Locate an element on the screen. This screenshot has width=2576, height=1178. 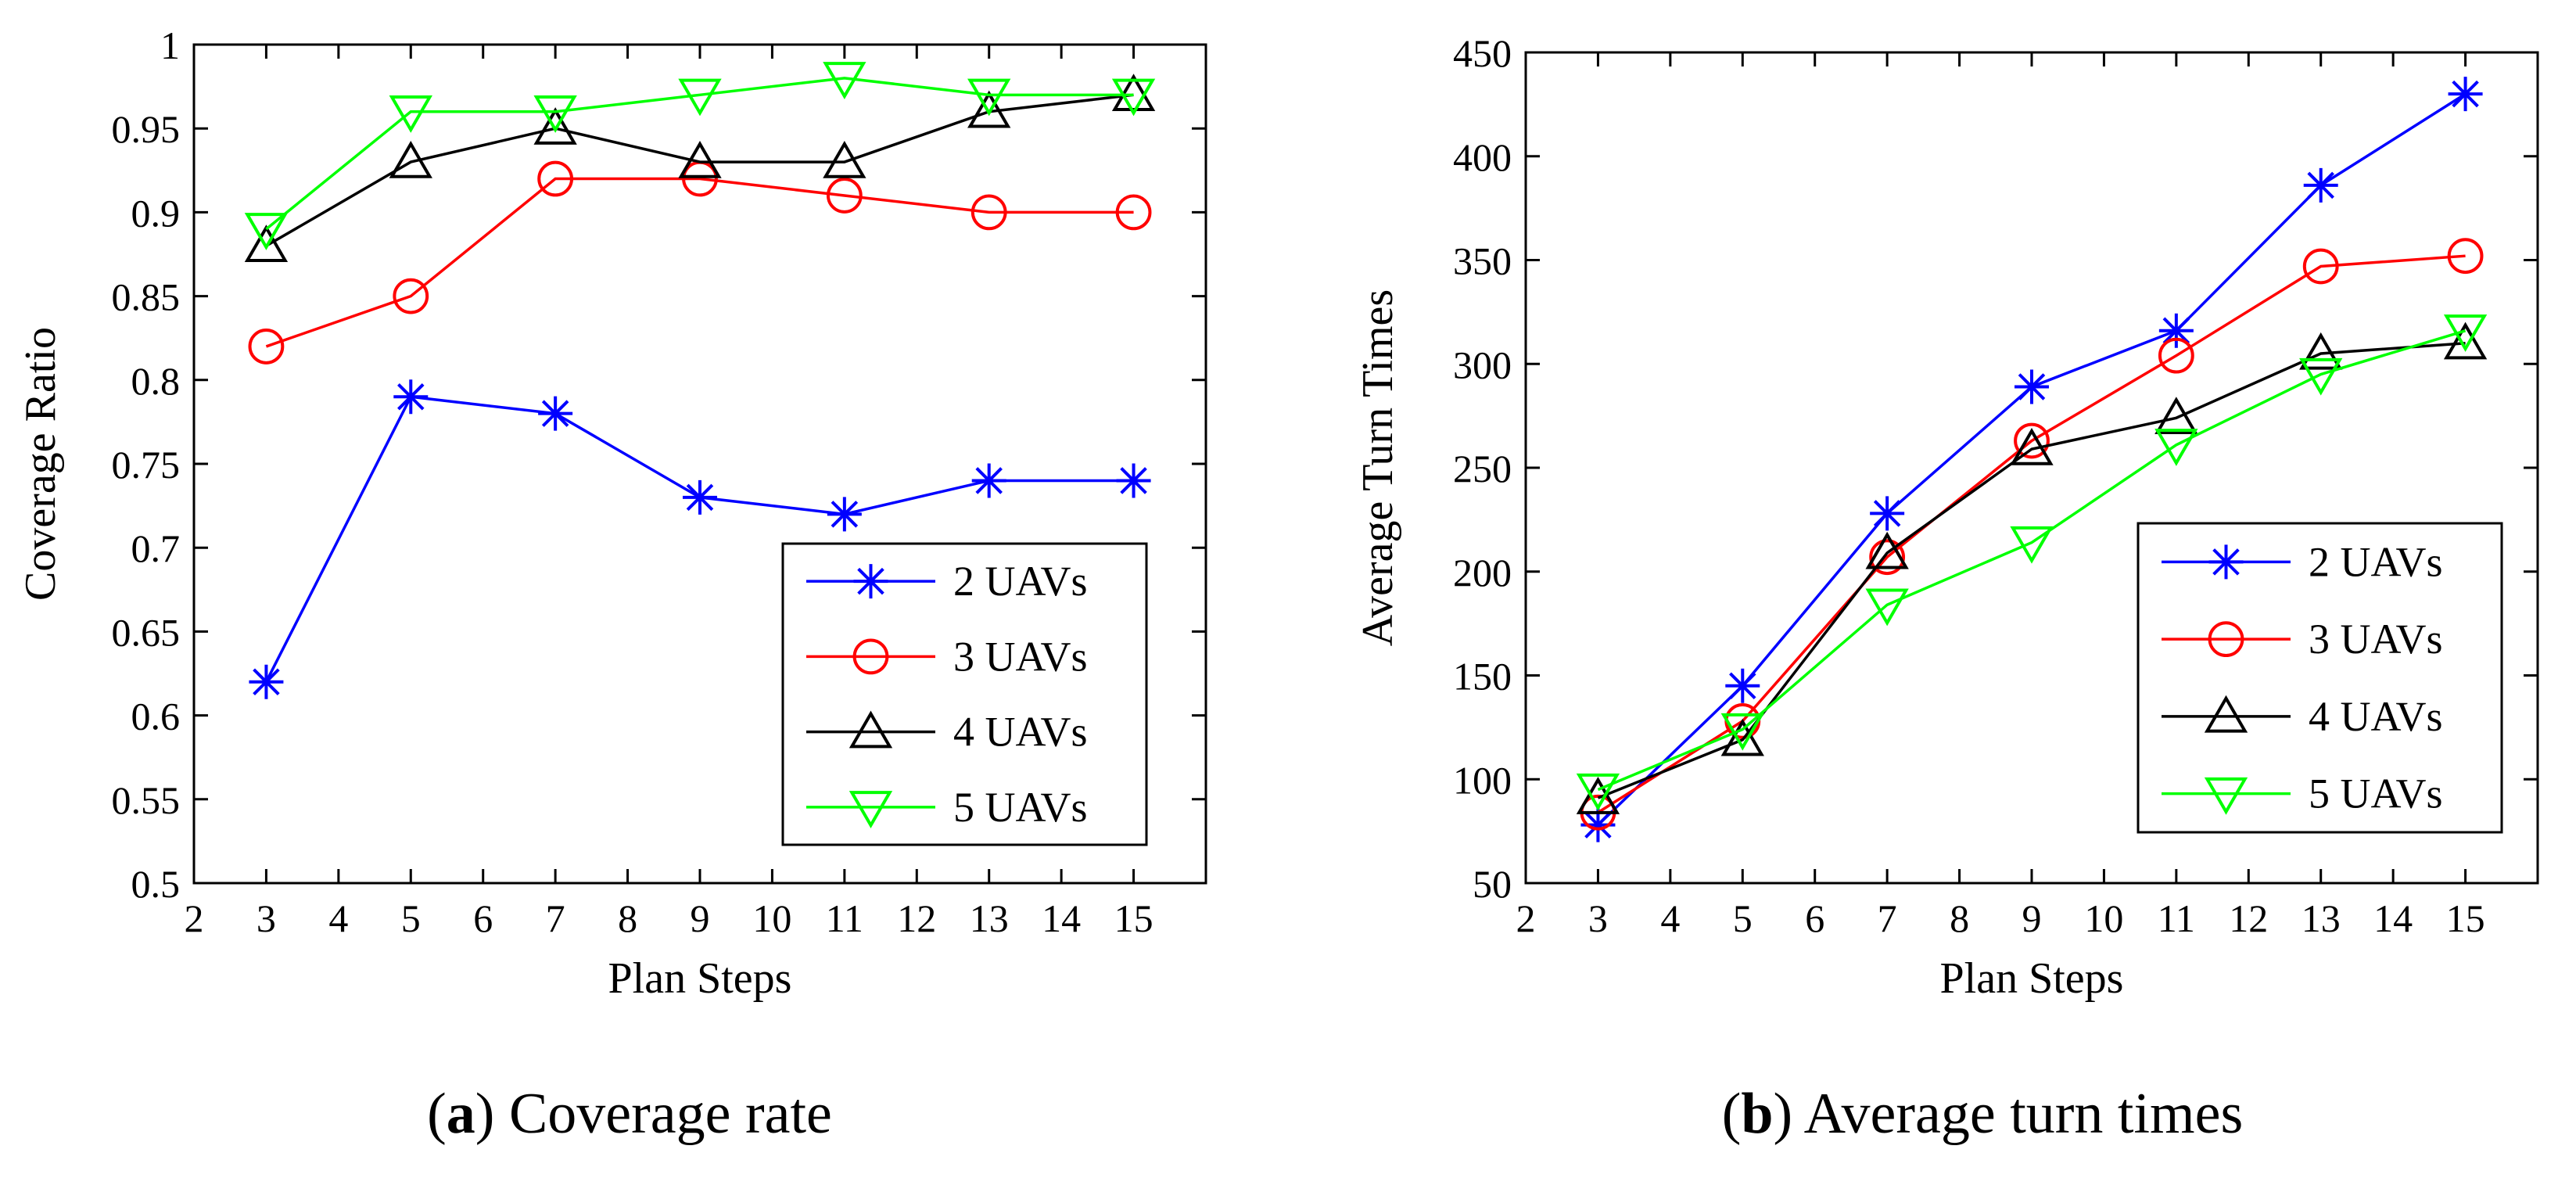
caption-letter: b is located at coordinates (1757, 1114).